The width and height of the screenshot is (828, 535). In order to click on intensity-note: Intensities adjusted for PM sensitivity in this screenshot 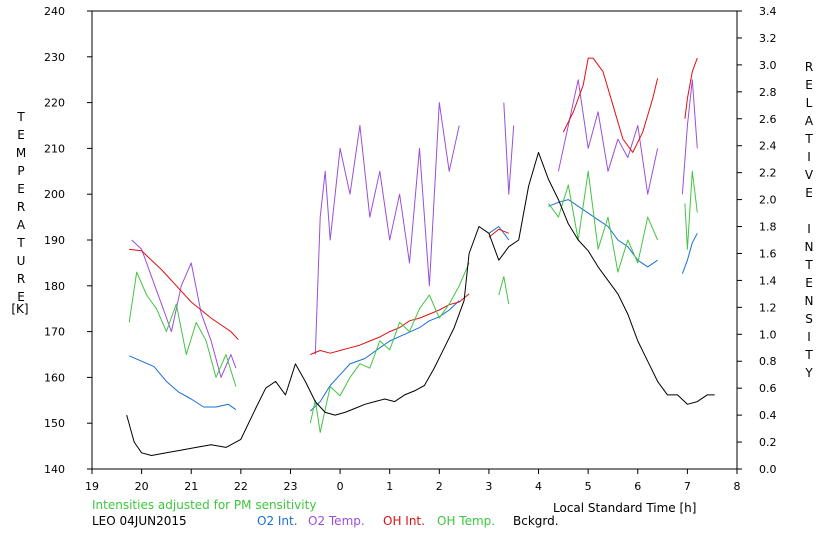, I will do `click(204, 505)`.